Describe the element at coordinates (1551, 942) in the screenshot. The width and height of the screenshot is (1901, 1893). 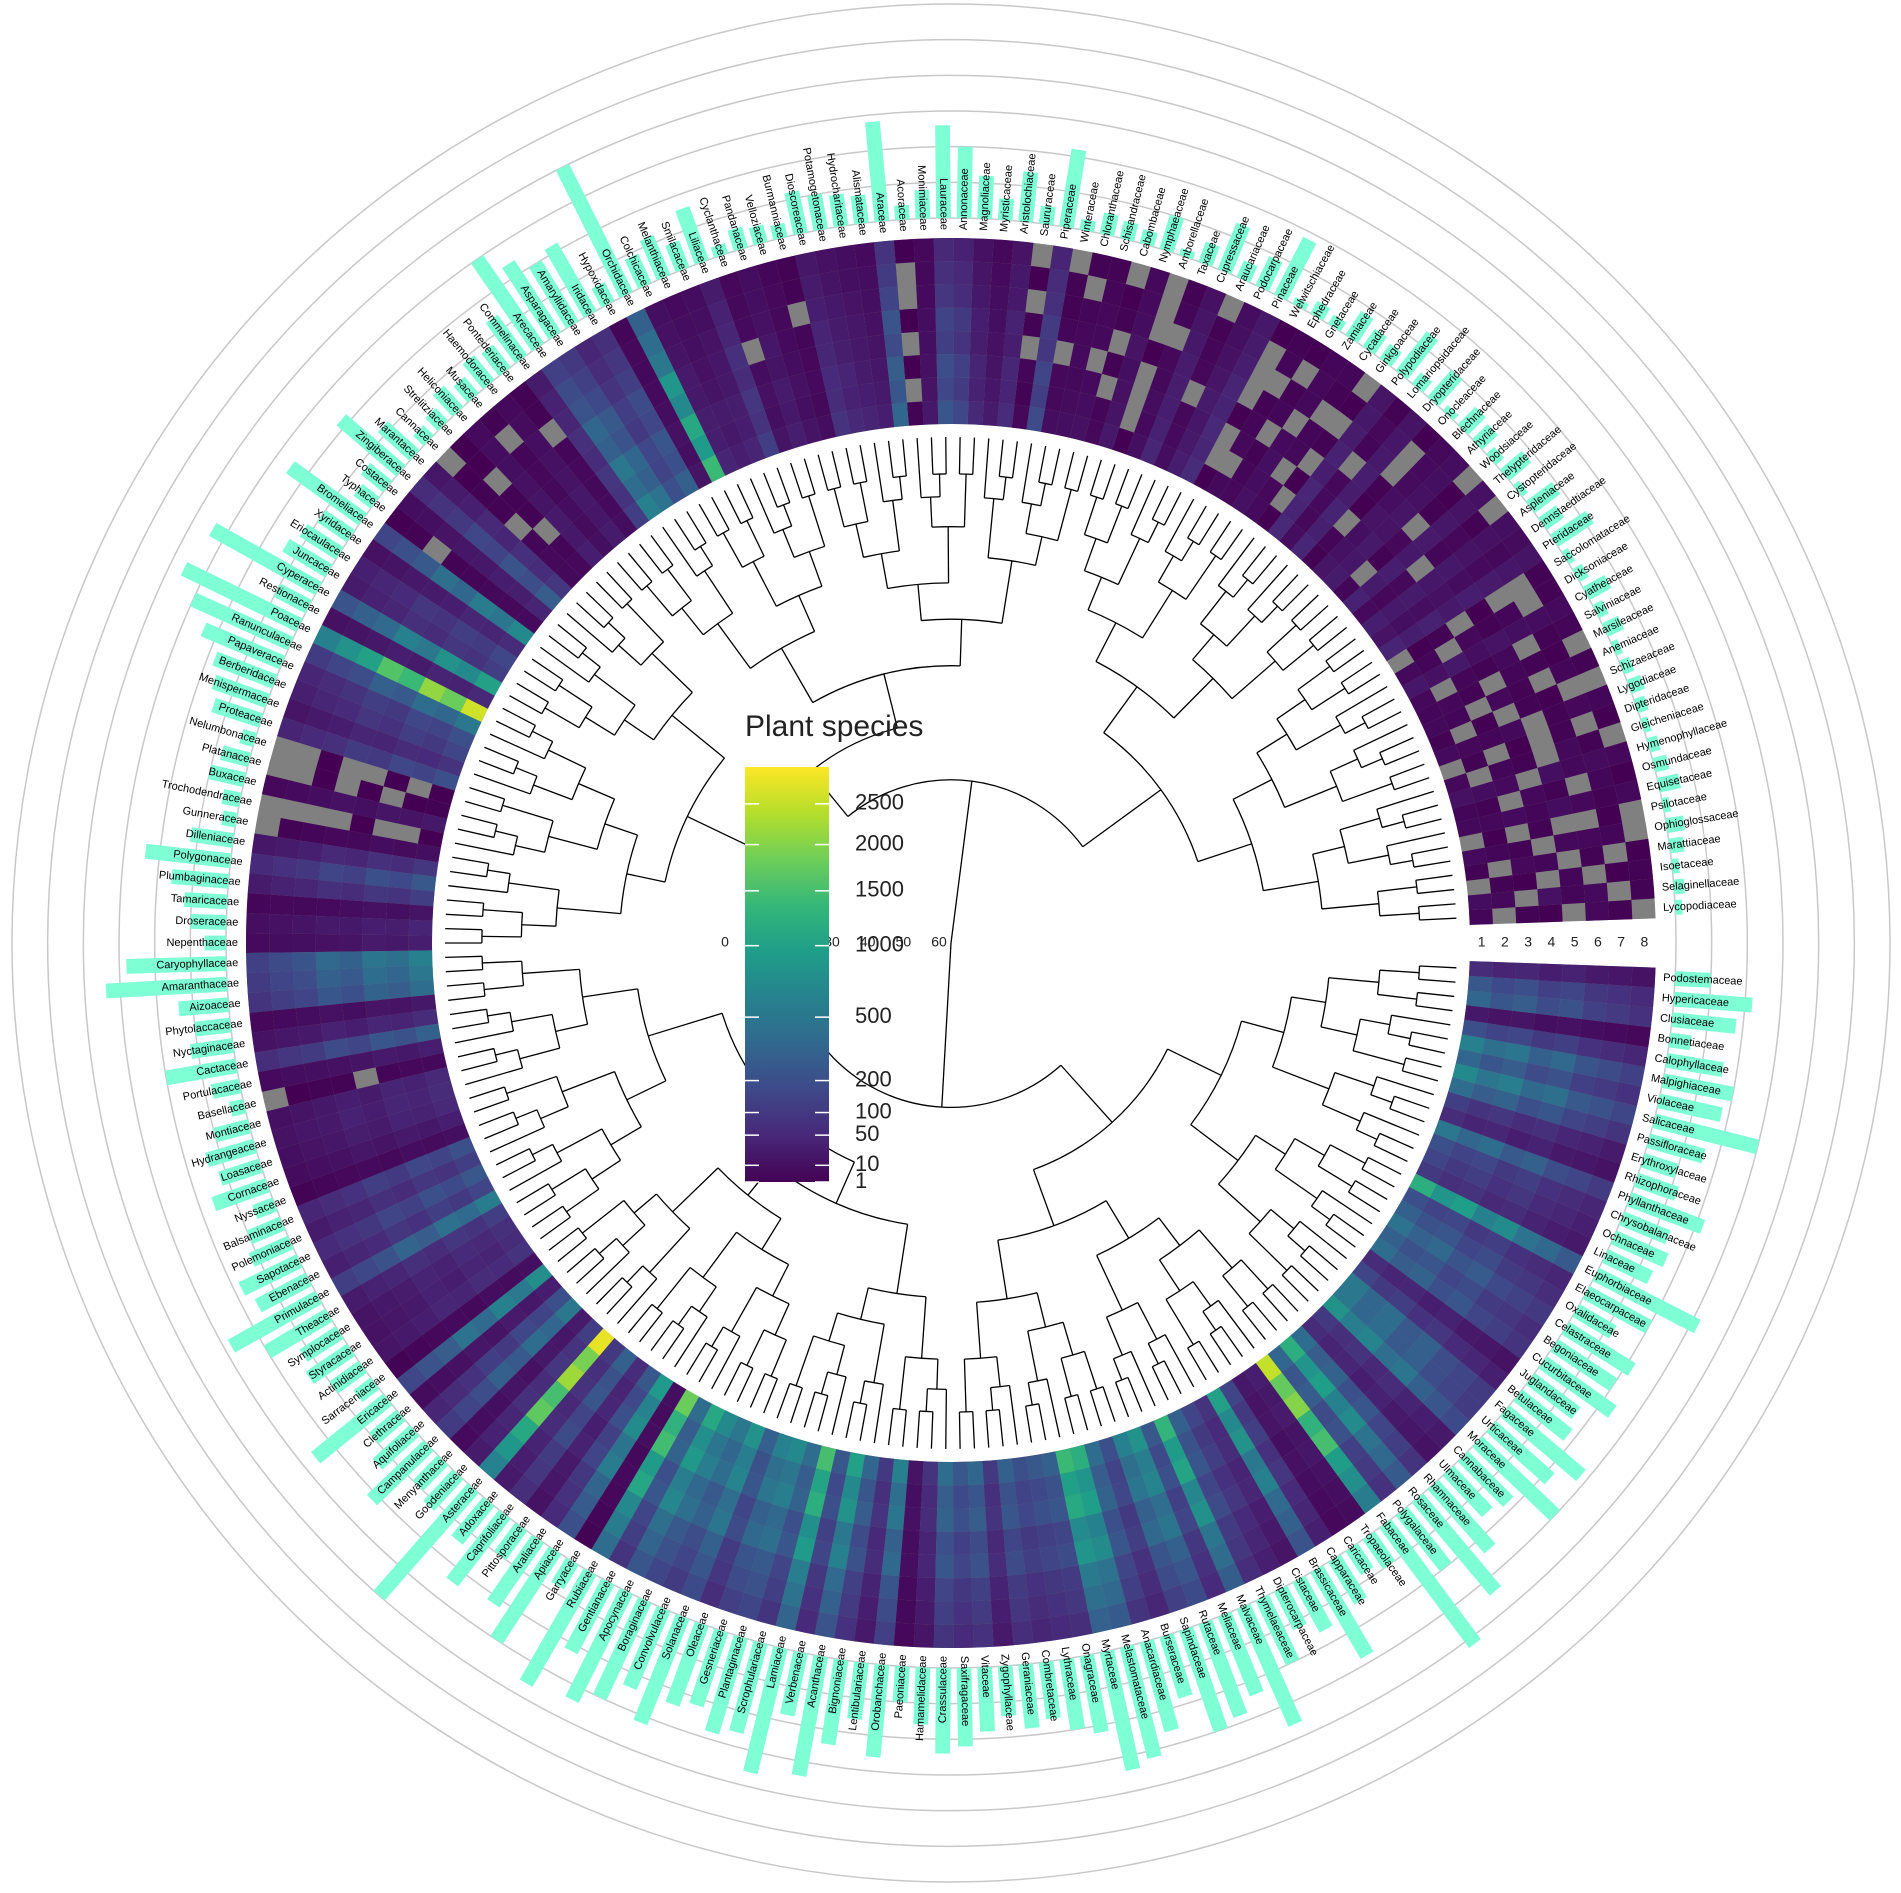
I see `ring-label: 4` at that location.